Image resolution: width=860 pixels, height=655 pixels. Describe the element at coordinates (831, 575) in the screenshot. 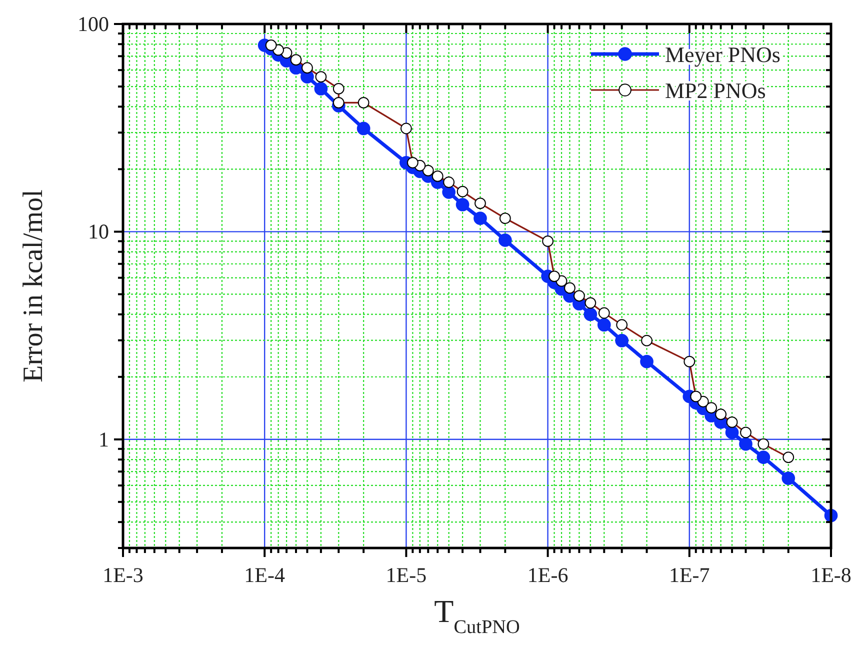

I see `x-tick-label: 1E-8` at that location.